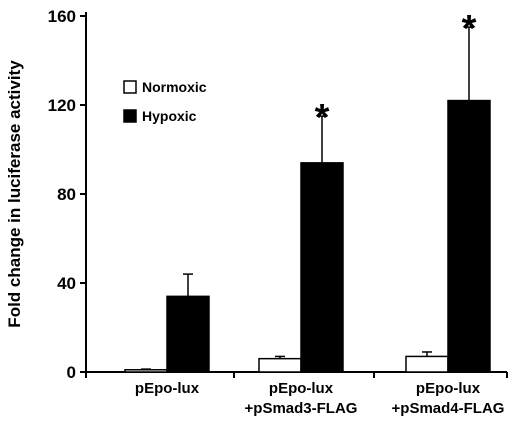 The image size is (520, 429). Describe the element at coordinates (62, 16) in the screenshot. I see `y-tick-label: 160` at that location.